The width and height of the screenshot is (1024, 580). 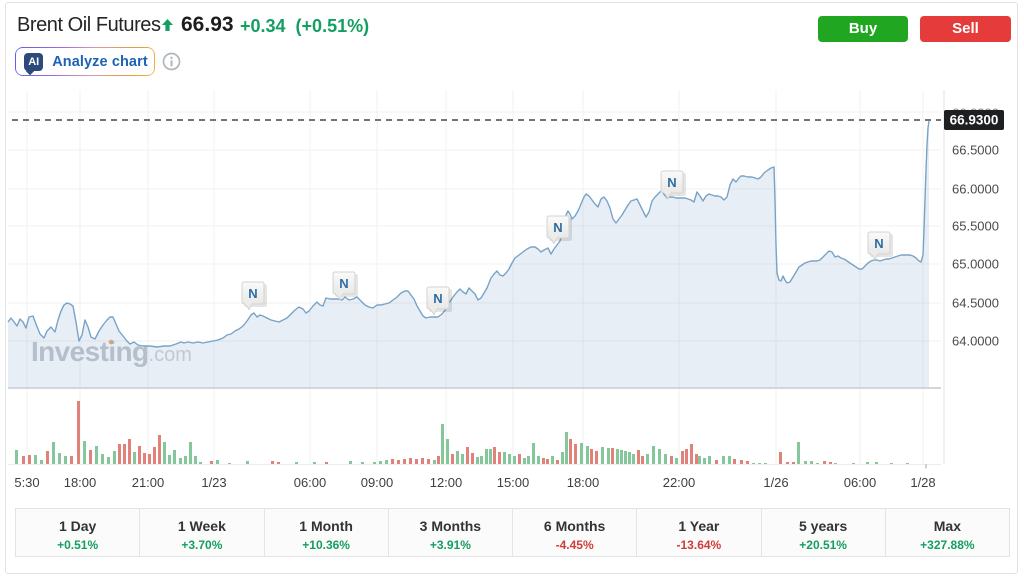 What do you see at coordinates (446, 482) in the screenshot?
I see `svg-text: 12:00` at bounding box center [446, 482].